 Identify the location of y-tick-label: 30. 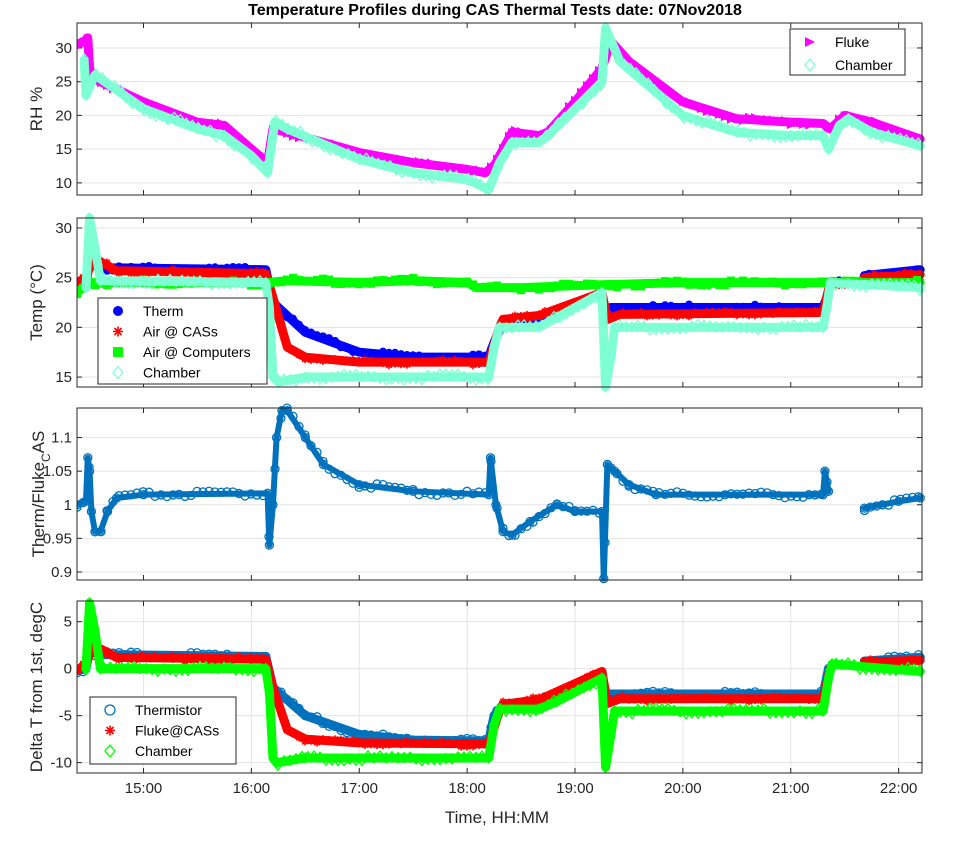
(63, 228).